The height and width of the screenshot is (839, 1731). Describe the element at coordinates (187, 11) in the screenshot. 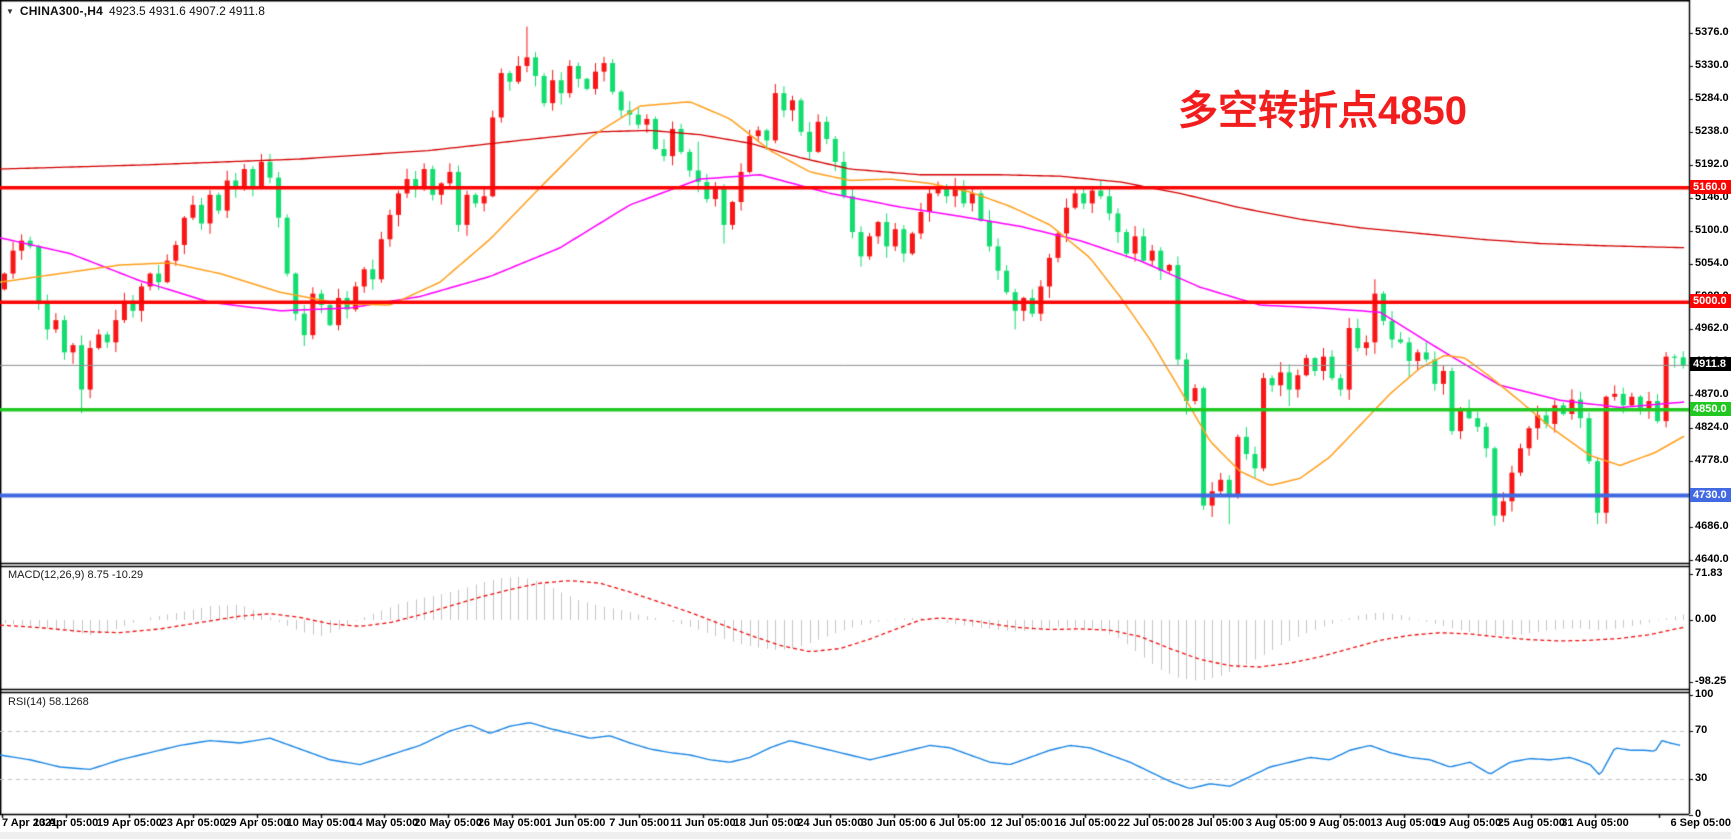

I see `ohlc-values: 4923.5 4931.6 4907.2 4911.8` at that location.